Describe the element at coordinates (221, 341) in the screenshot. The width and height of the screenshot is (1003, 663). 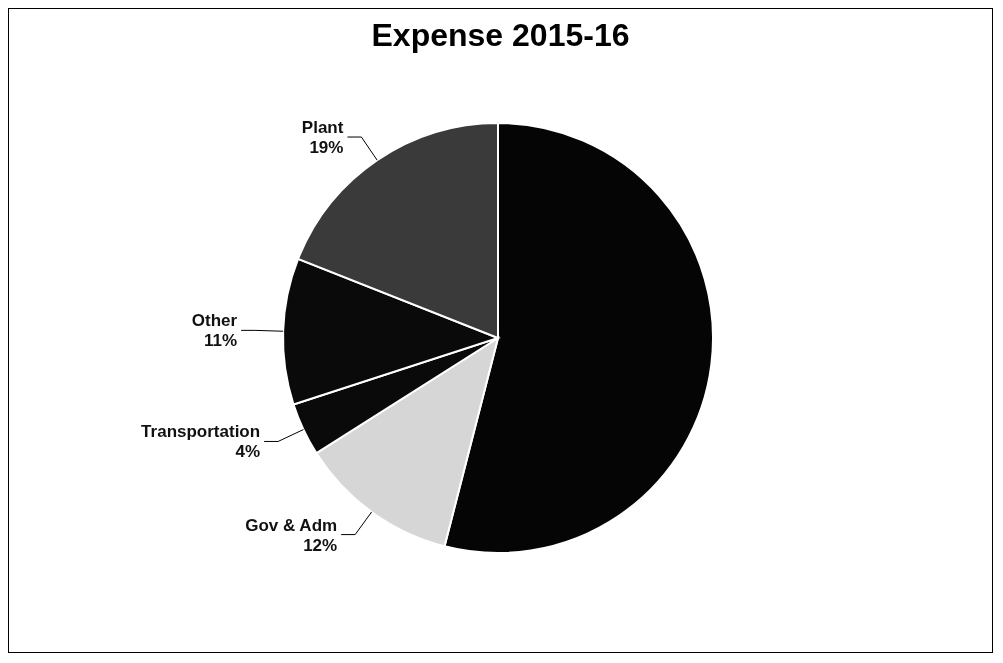
I see `data-label: 11%` at that location.